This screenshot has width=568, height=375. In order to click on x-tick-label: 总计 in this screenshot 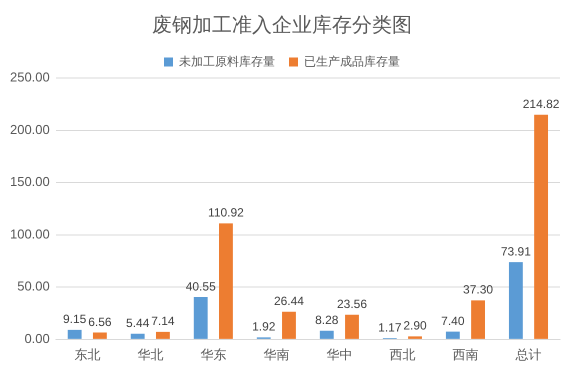, I will do `click(528, 354)`.